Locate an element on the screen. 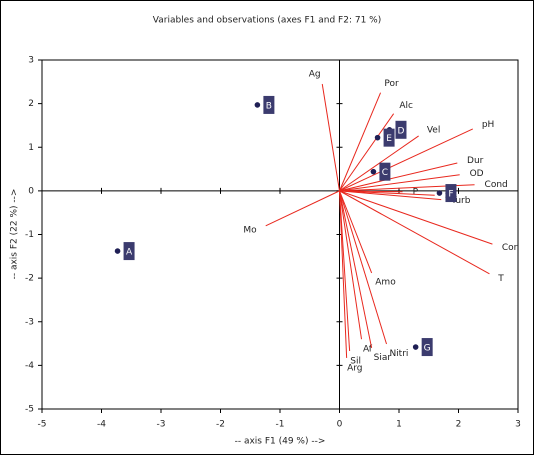 This screenshot has height=455, width=534. variable-label: T is located at coordinates (500, 279).